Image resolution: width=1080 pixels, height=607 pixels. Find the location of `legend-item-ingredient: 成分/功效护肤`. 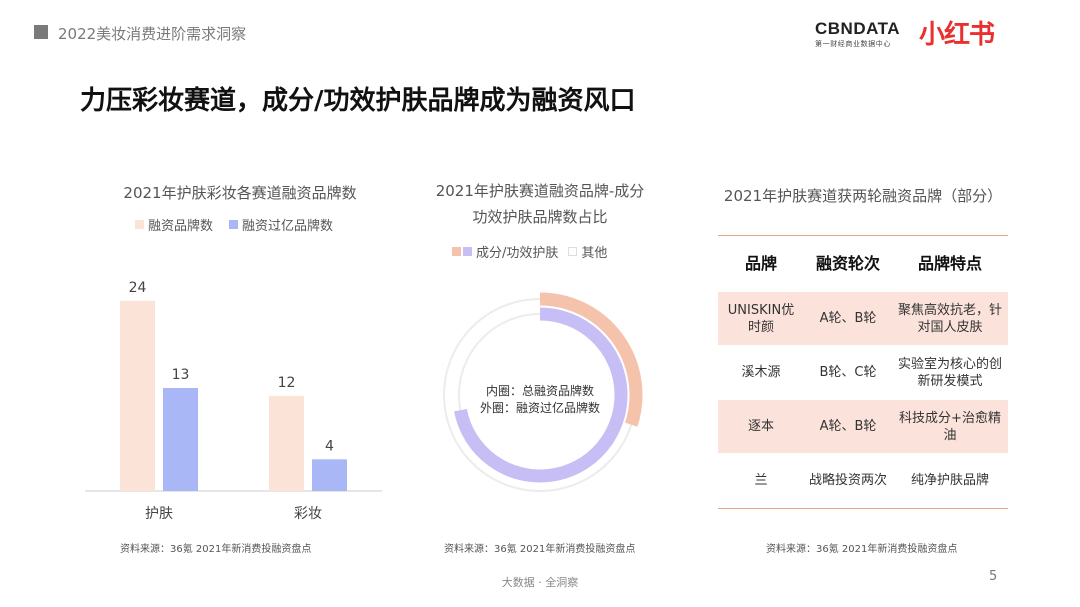

legend-item-ingredient: 成分/功效护肤 is located at coordinates (505, 251).